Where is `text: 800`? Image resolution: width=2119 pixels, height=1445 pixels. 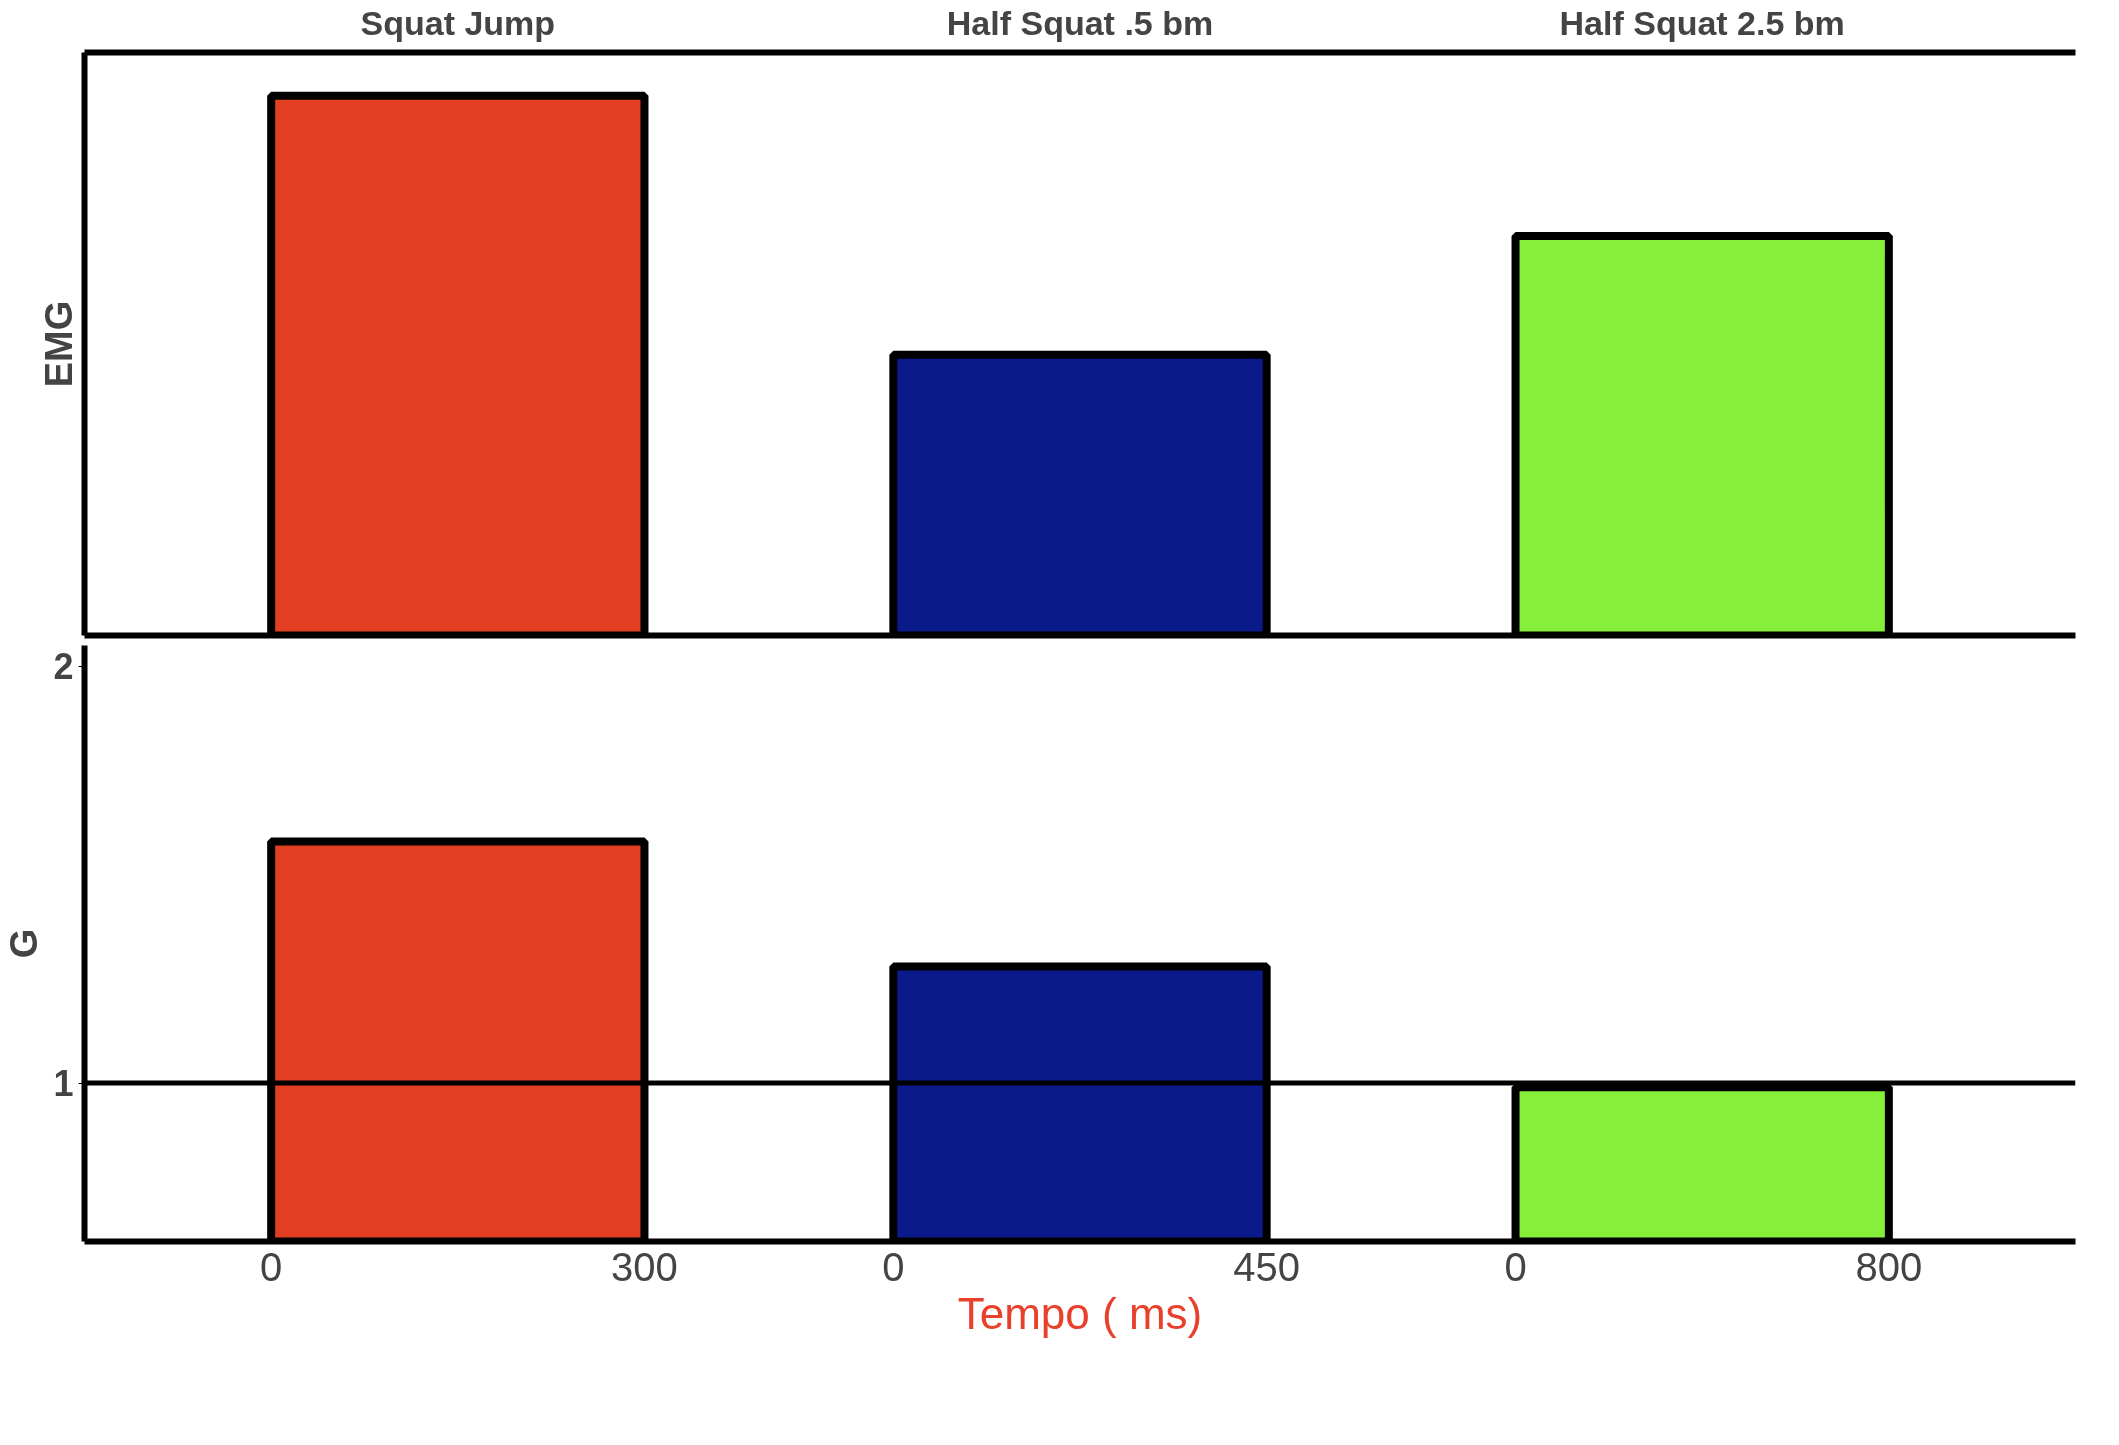
text: 800 is located at coordinates (1889, 1266).